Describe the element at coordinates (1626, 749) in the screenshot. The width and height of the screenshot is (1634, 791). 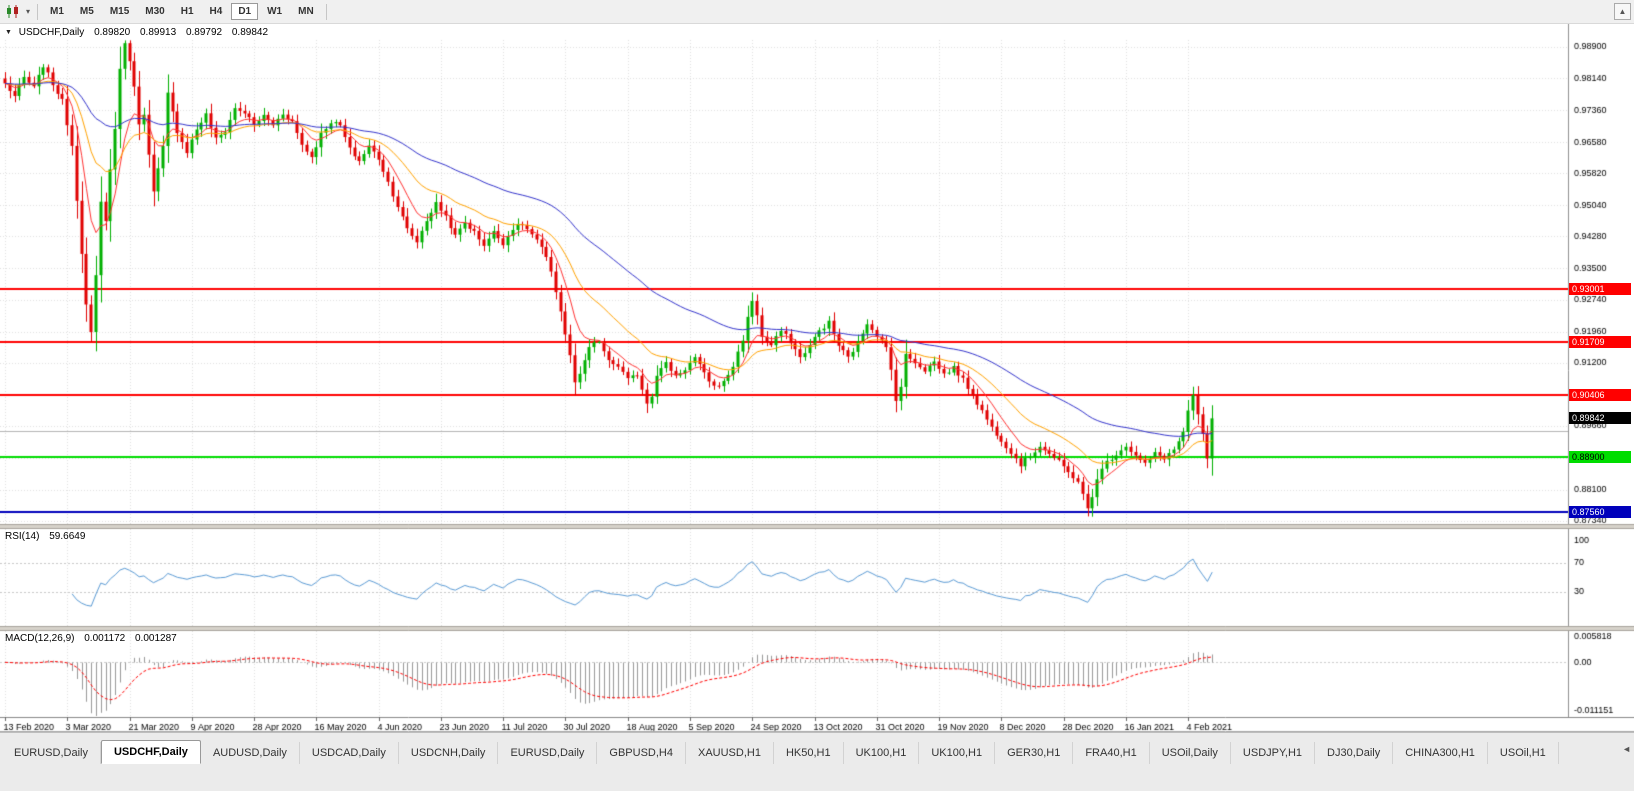
I see `tab-scroll-left-icon: ◄` at that location.